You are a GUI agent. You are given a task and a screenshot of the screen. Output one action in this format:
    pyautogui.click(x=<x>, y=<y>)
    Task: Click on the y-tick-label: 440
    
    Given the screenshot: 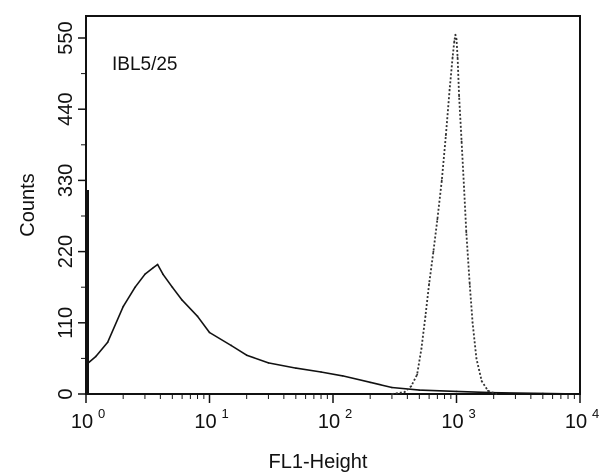 What is the action you would take?
    pyautogui.click(x=66, y=109)
    